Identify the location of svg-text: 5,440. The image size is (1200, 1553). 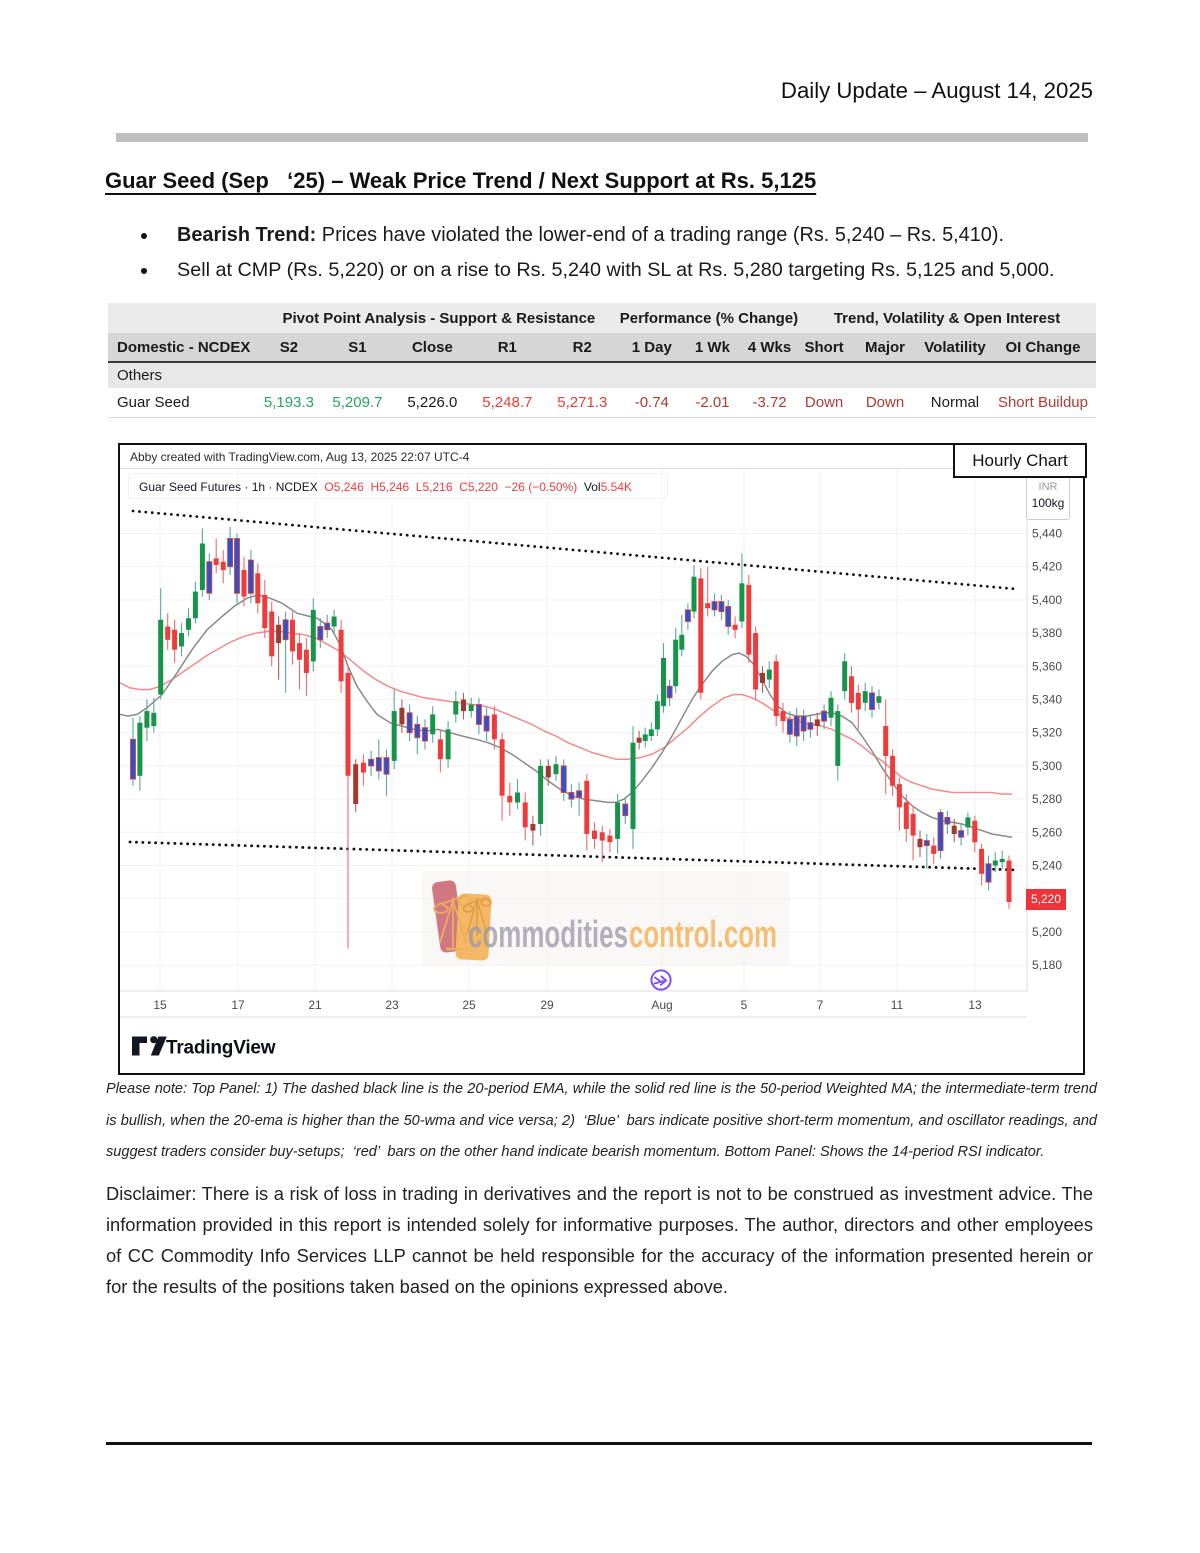
(1047, 534).